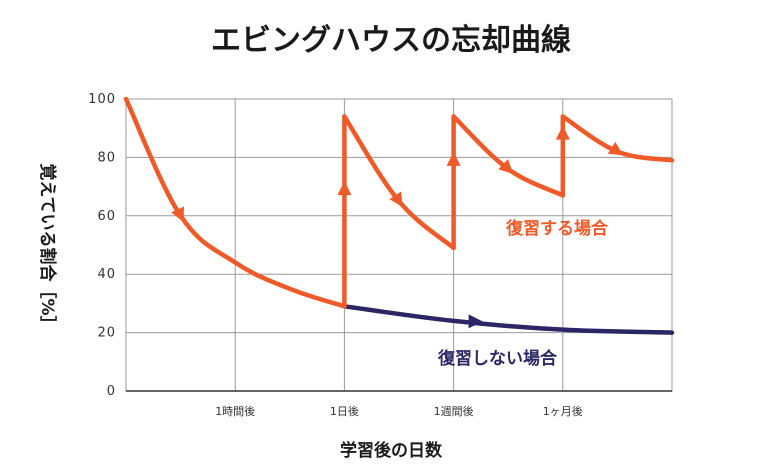 Image resolution: width=782 pixels, height=473 pixels. Describe the element at coordinates (399, 411) in the screenshot. I see `x-axis-ticks: 1時間後 1日後 1週間後 1ヶ月後` at that location.